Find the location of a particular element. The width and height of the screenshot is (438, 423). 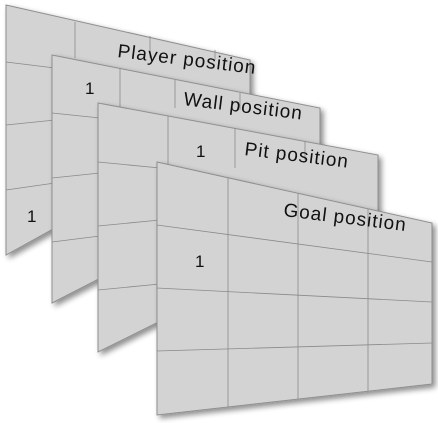

layer-goal-marker: 1 is located at coordinates (199, 261).